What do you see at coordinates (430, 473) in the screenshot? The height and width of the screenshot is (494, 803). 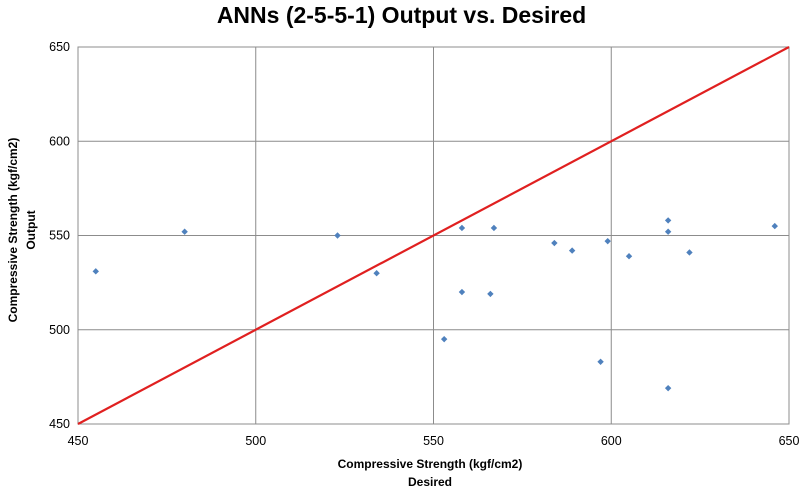 I see `x-axis-label: Compressive Strength (kgf/cm2) Desired` at bounding box center [430, 473].